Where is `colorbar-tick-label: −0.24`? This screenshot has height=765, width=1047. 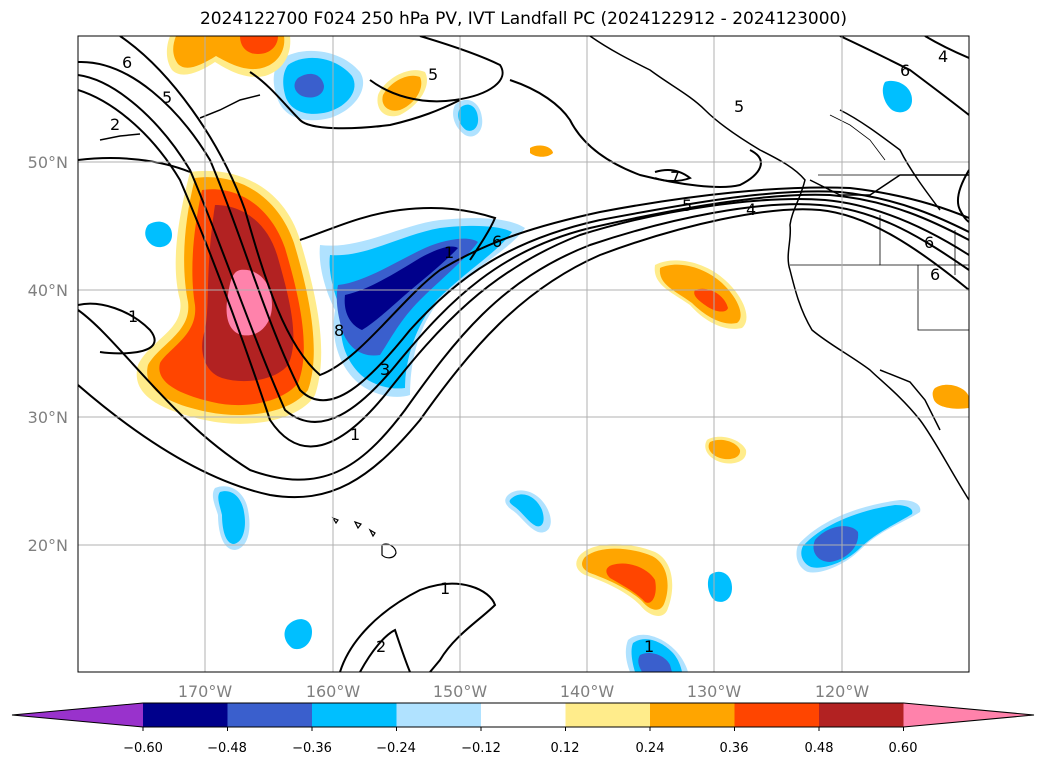 colorbar-tick-label: −0.24 is located at coordinates (396, 748).